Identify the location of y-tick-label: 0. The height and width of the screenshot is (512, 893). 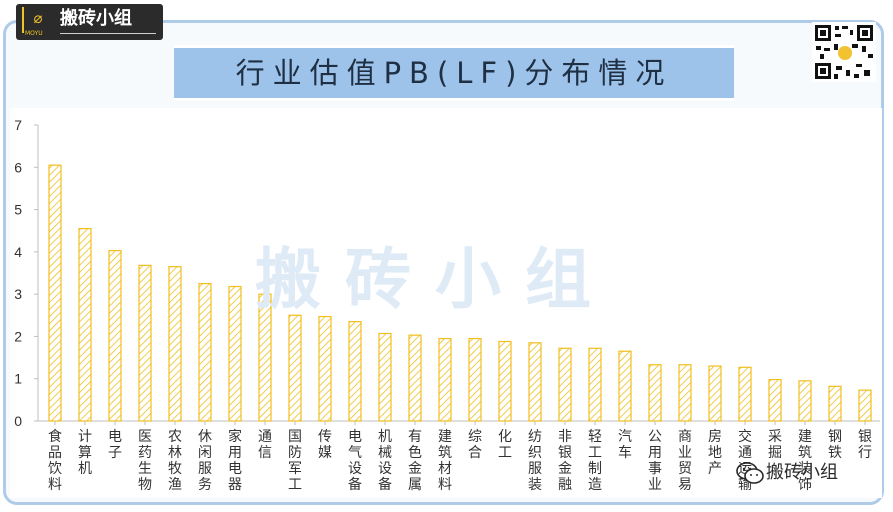
(18, 421).